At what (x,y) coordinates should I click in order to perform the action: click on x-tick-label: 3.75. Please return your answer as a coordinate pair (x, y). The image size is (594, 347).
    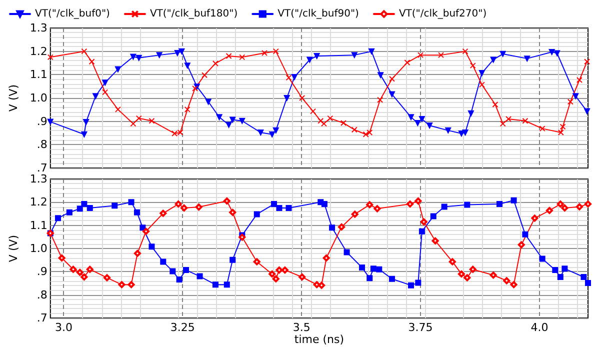
    Looking at the image, I should click on (420, 327).